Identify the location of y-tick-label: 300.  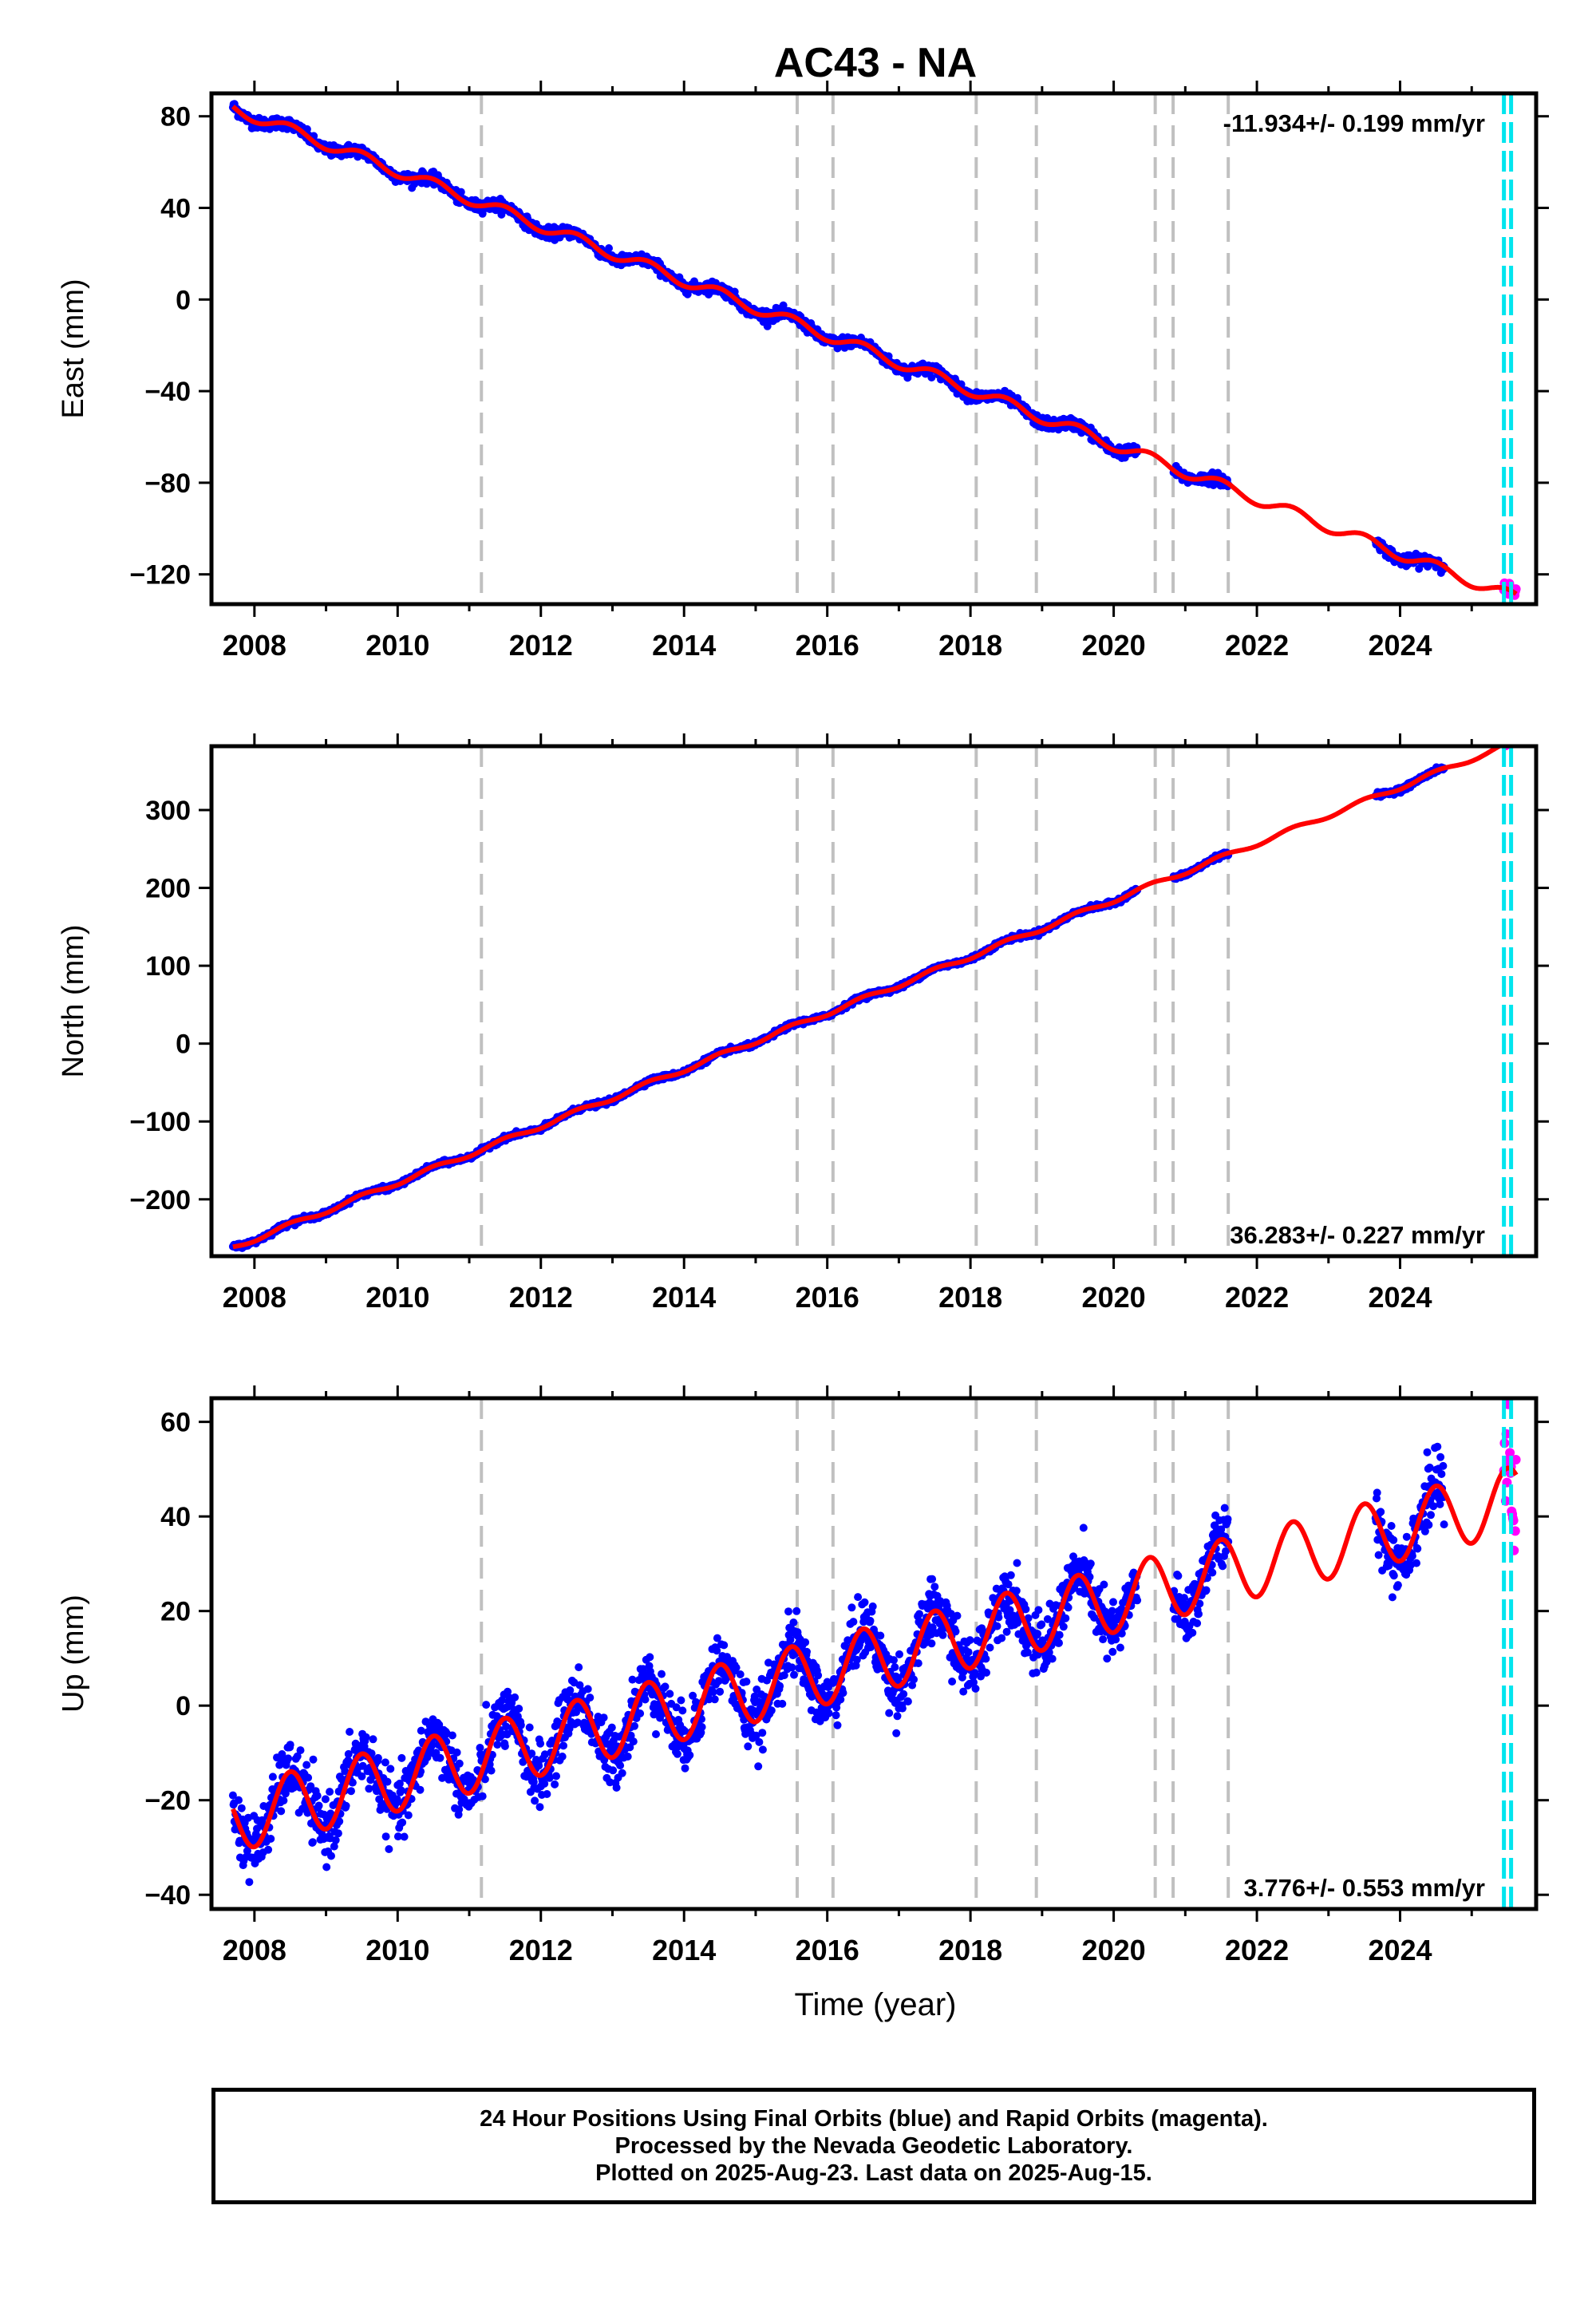
(168, 811).